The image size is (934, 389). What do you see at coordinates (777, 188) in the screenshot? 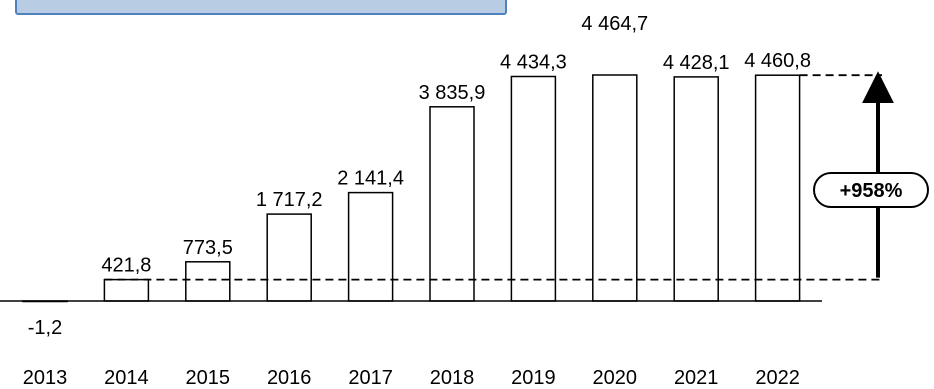
I see `bar-2022` at bounding box center [777, 188].